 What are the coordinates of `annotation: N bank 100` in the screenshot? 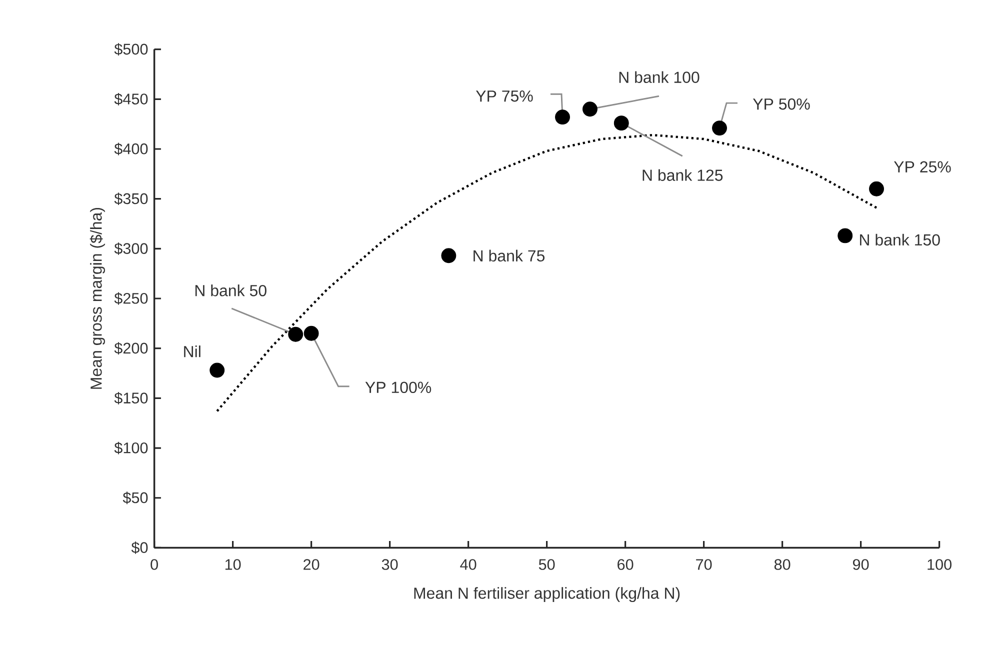 It's located at (659, 77).